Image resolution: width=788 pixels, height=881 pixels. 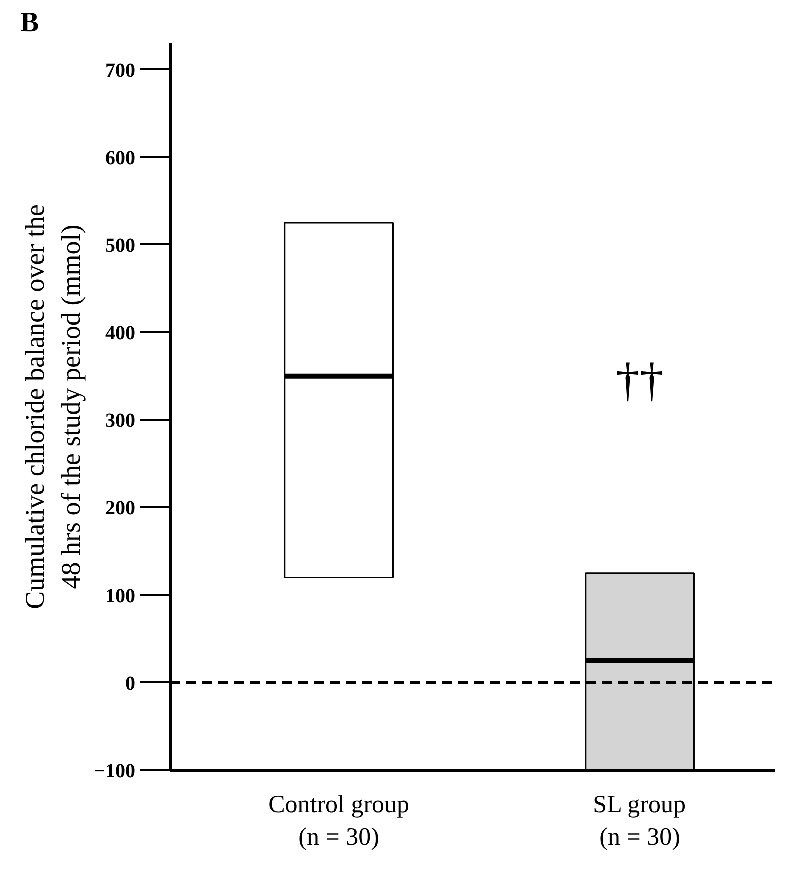 I want to click on y-tick-label: 100, so click(x=121, y=596).